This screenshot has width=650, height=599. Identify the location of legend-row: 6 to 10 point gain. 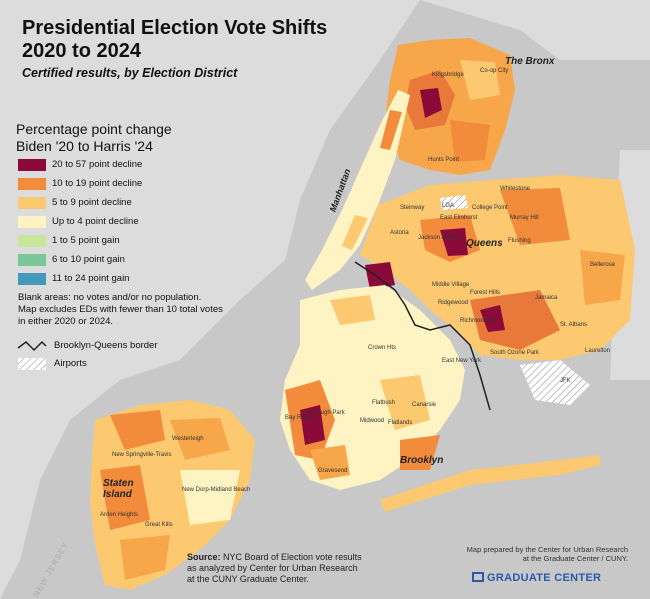
(71, 259).